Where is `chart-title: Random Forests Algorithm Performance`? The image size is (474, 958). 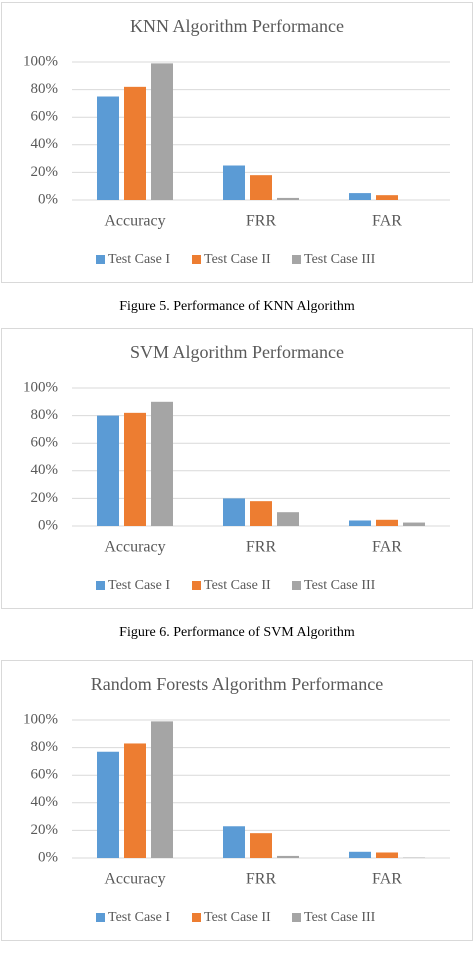
chart-title: Random Forests Algorithm Performance is located at coordinates (237, 684).